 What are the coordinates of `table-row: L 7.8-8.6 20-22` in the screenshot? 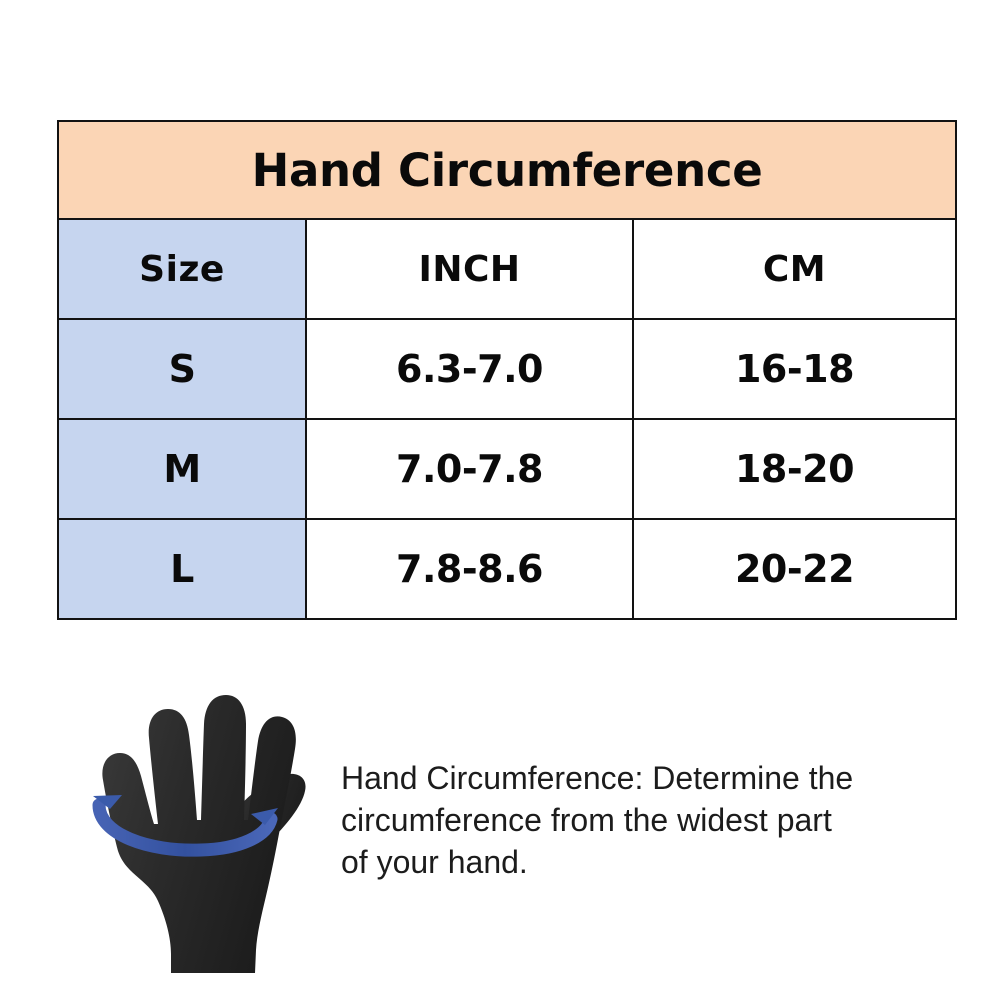 It's located at (507, 569).